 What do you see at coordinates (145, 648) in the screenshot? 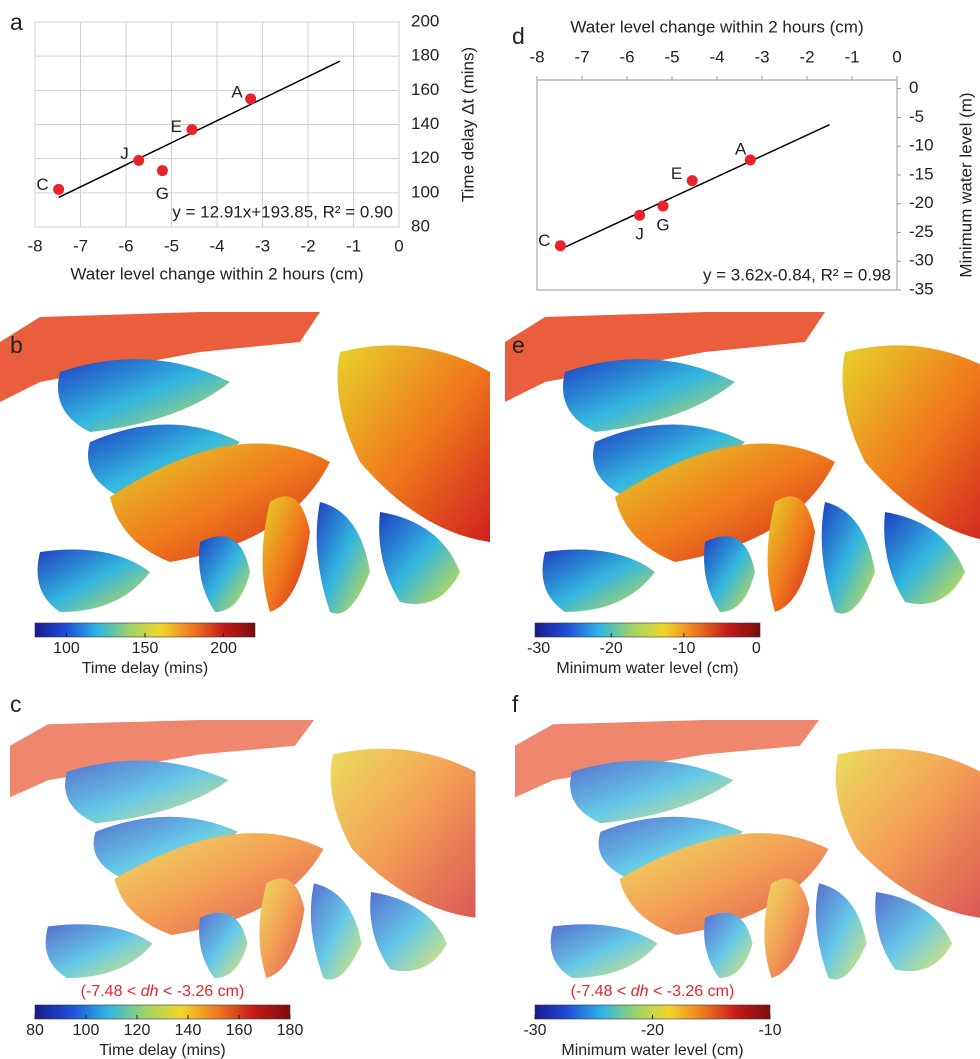
I see `colorbar-tick-label: 150` at bounding box center [145, 648].